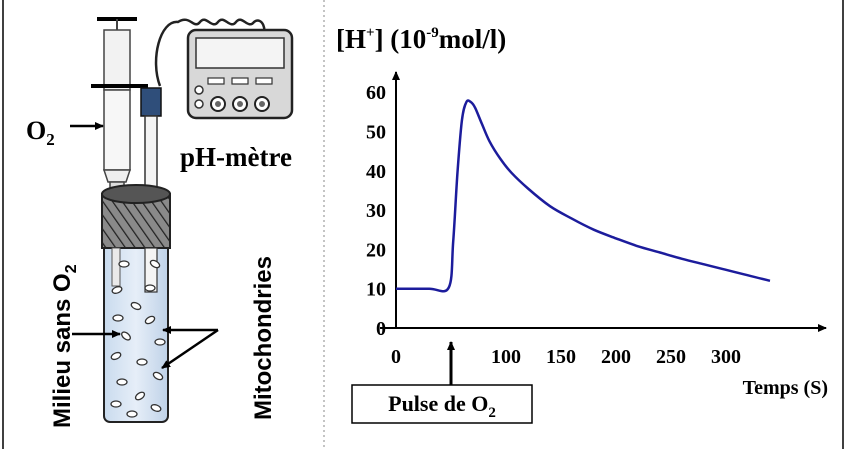 The image size is (847, 449). Describe the element at coordinates (785, 388) in the screenshot. I see `x-axis-label: Temps (S)` at that location.